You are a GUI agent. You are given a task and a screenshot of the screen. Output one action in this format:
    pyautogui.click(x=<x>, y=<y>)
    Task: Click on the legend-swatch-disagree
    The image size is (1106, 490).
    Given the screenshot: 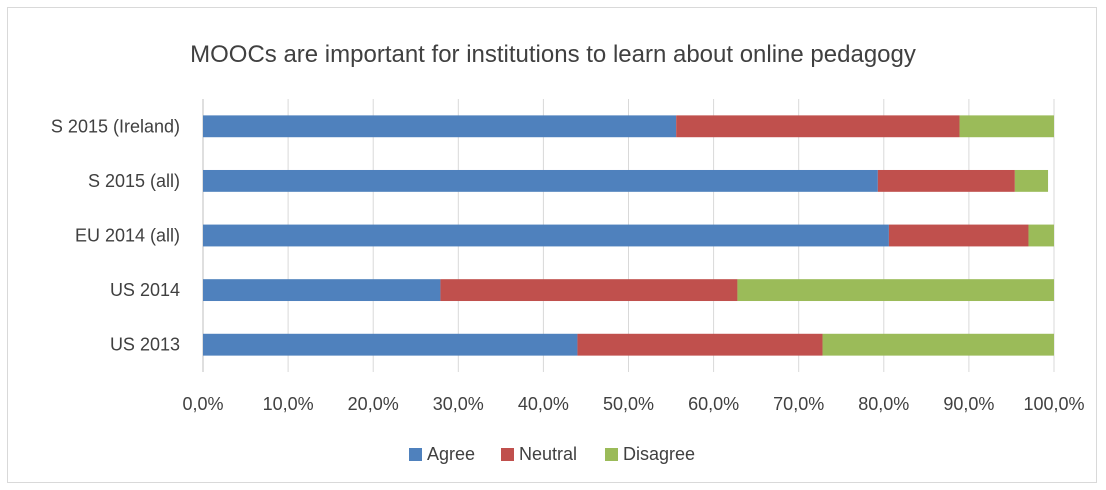 What is the action you would take?
    pyautogui.click(x=611, y=454)
    